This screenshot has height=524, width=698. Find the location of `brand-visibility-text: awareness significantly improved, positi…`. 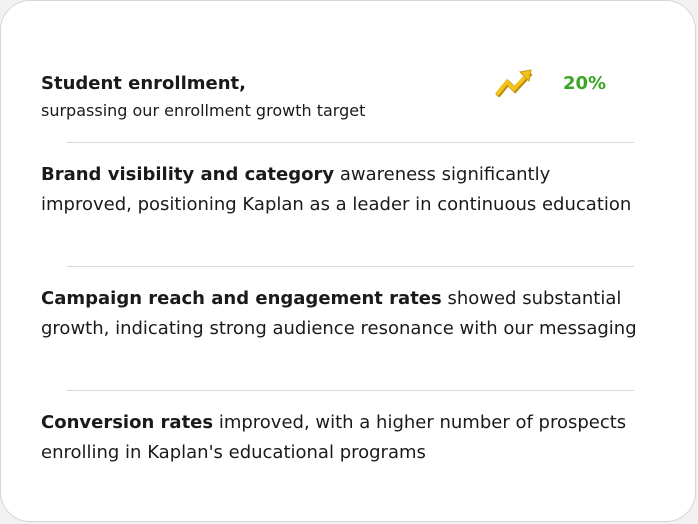

brand-visibility-text: awareness significantly improved, positi… is located at coordinates (336, 189).